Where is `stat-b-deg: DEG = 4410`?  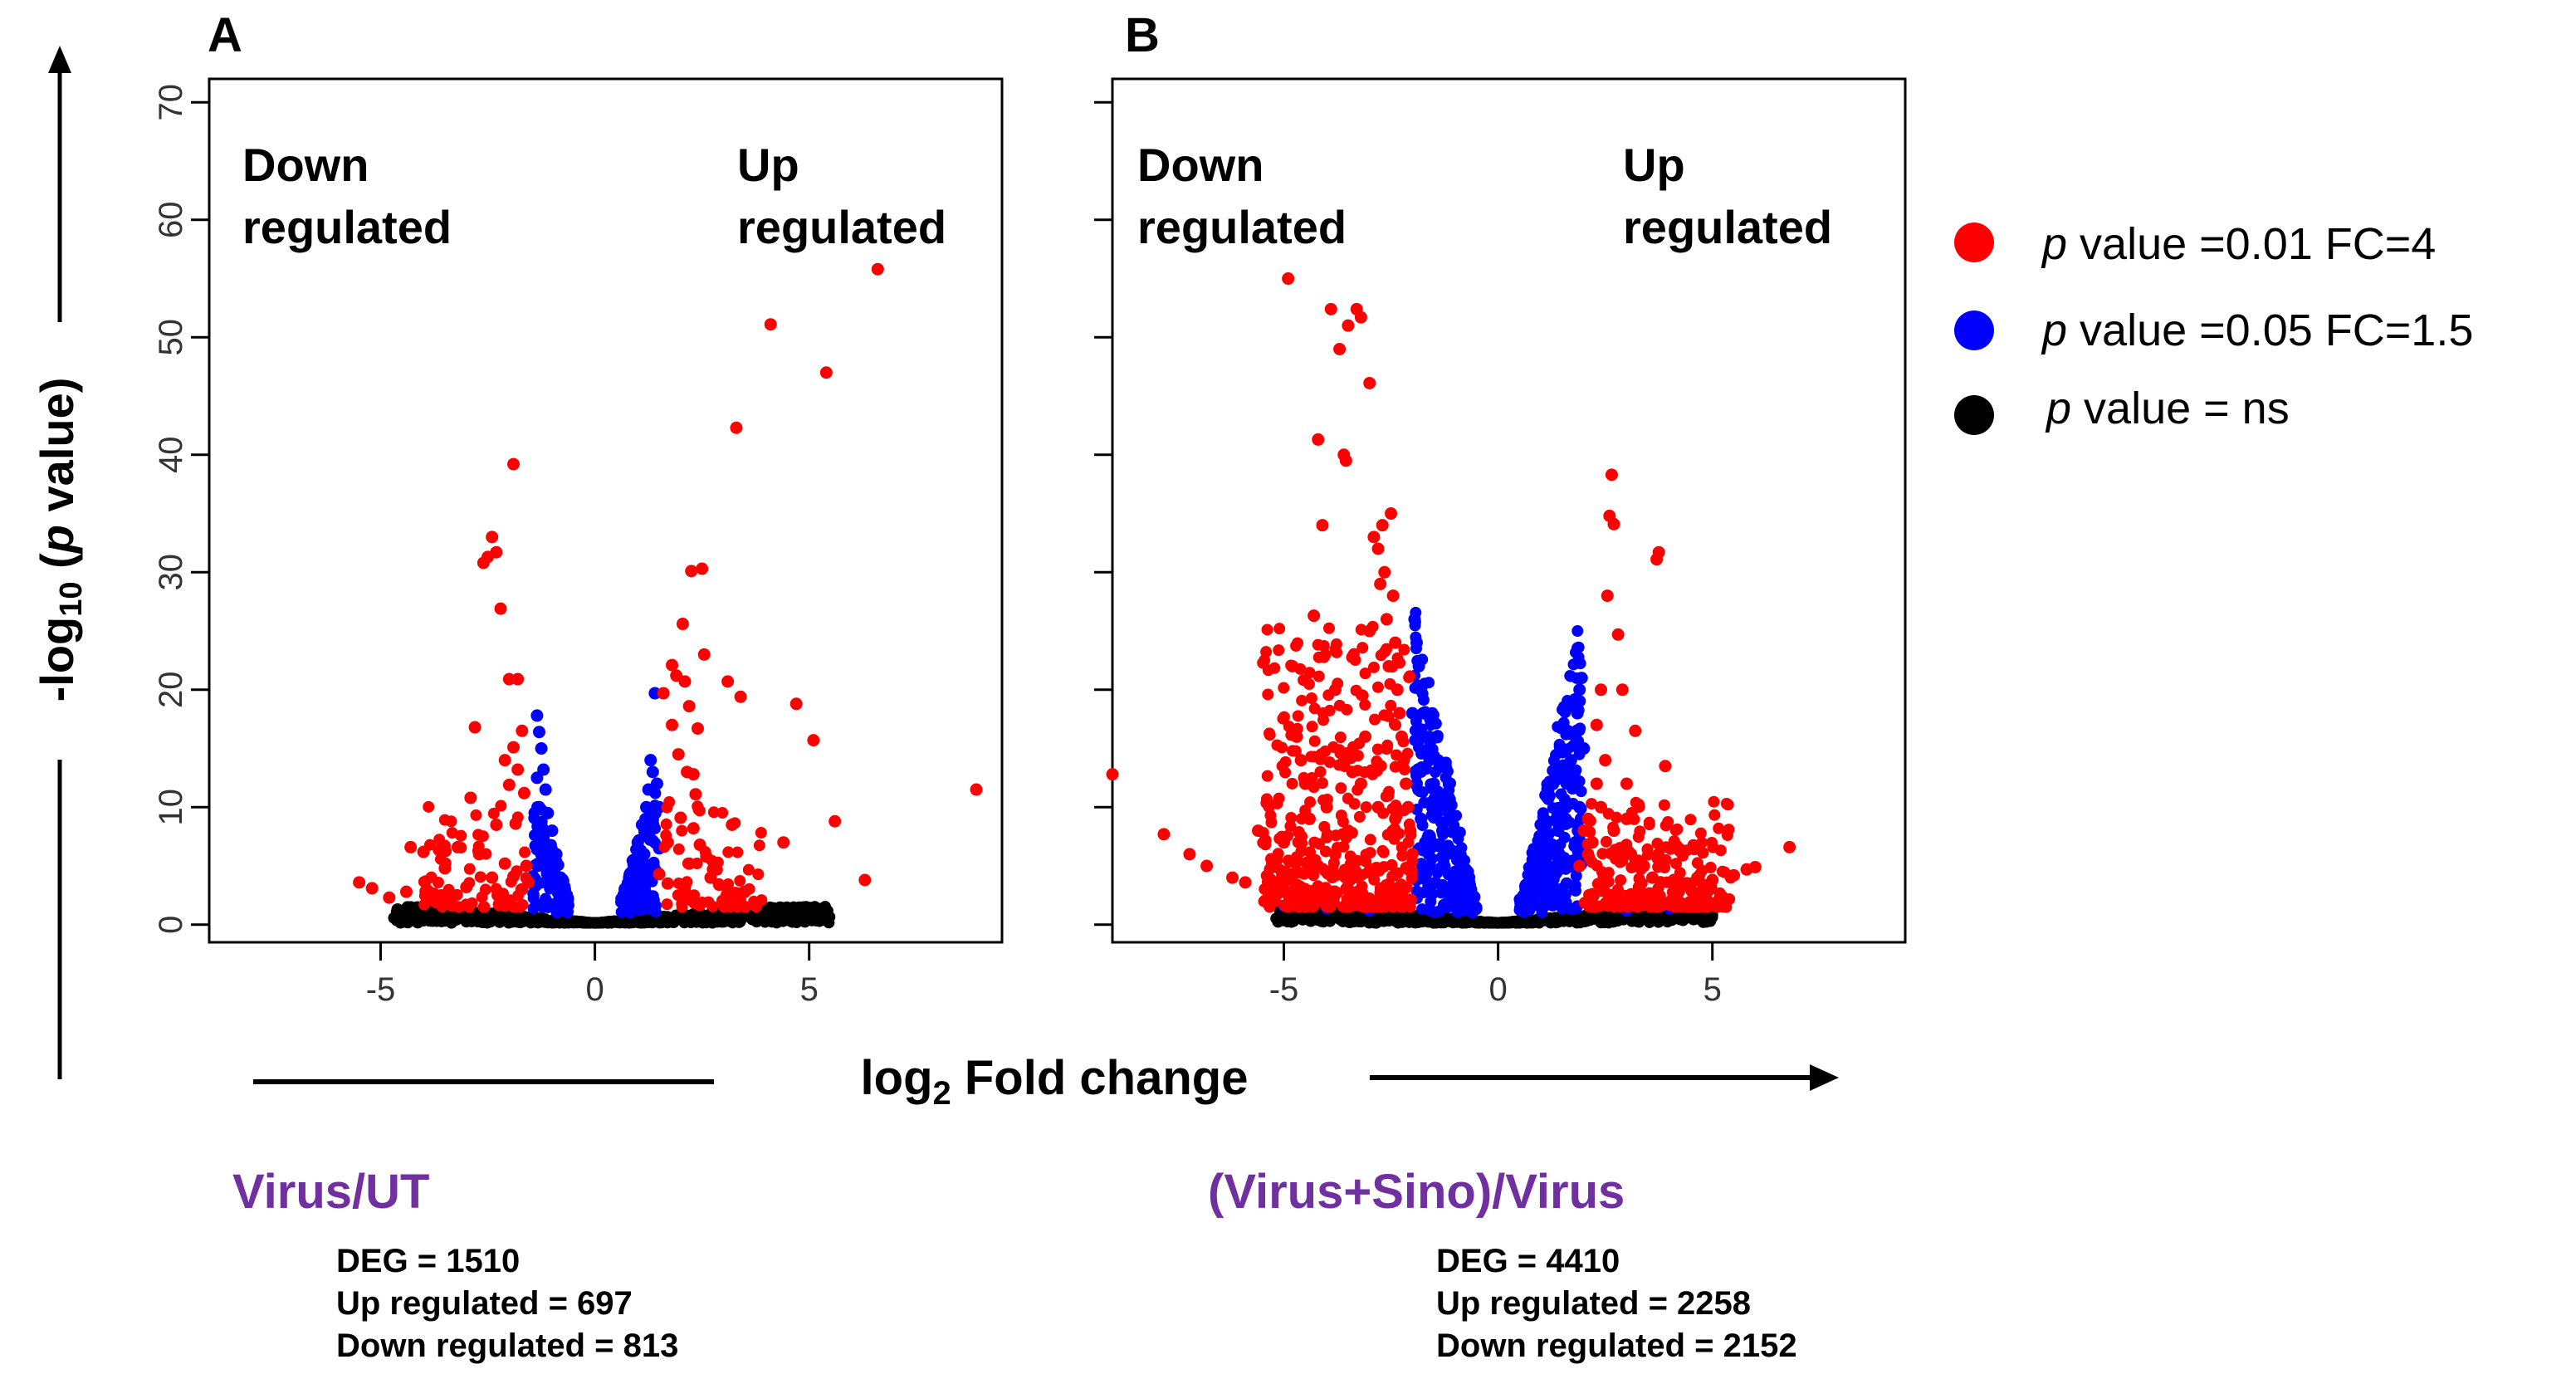 stat-b-deg: DEG = 4410 is located at coordinates (1528, 1261).